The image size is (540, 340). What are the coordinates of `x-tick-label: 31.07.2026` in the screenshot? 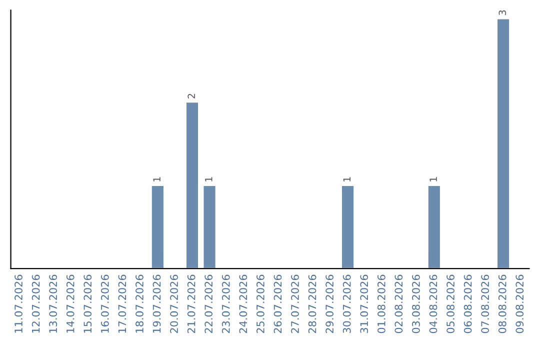 It's located at (364, 304).